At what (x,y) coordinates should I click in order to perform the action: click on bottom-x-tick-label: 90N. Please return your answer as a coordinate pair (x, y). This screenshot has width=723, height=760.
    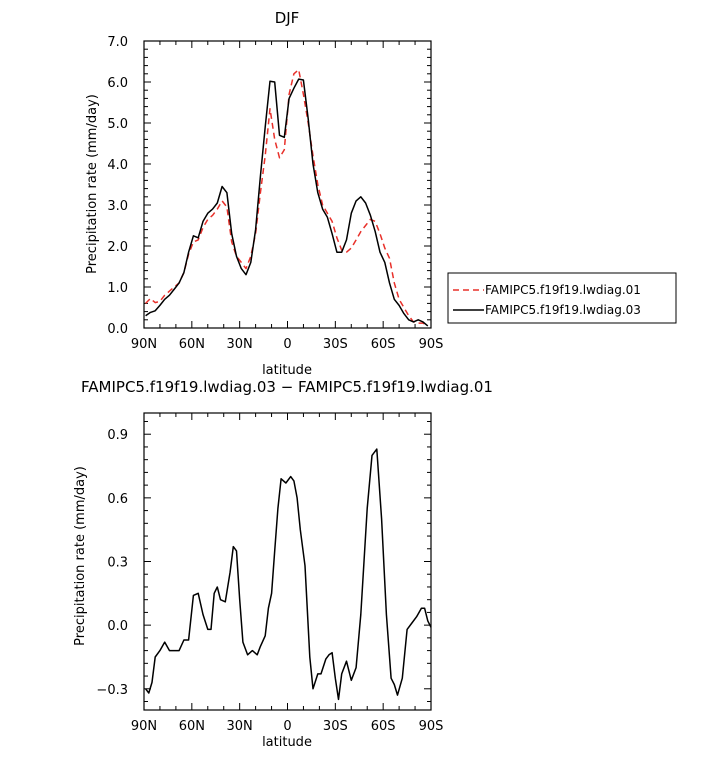
    Looking at the image, I should click on (144, 726).